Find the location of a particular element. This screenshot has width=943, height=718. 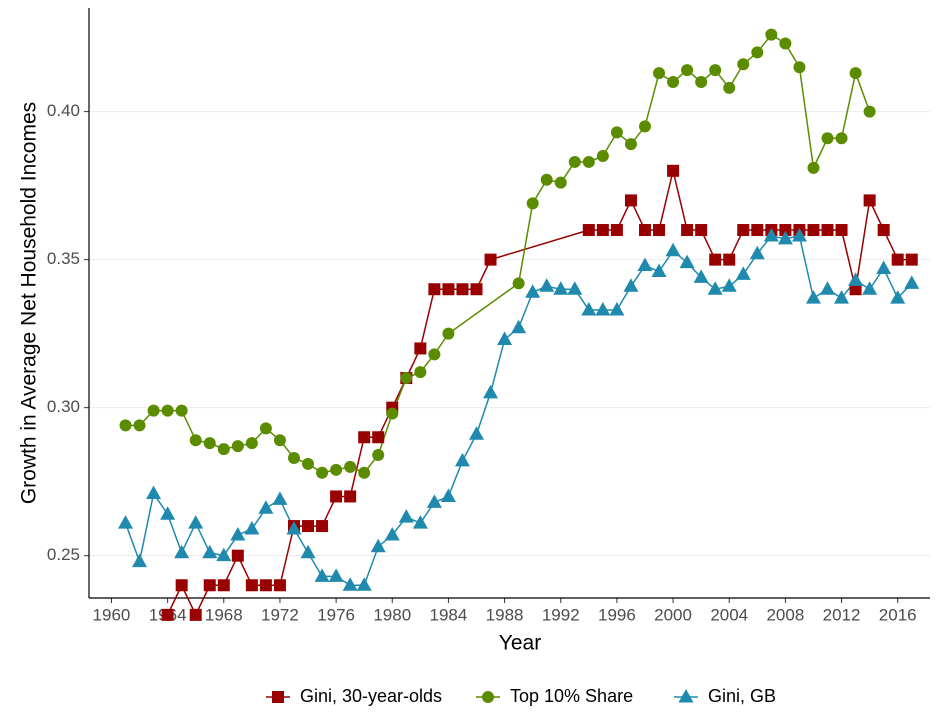

x-tick-label: 1992 is located at coordinates (561, 614).